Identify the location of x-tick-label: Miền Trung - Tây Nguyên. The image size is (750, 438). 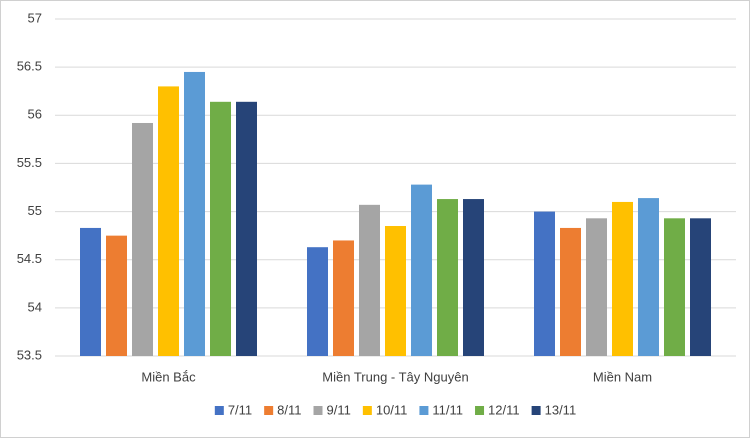
(395, 376).